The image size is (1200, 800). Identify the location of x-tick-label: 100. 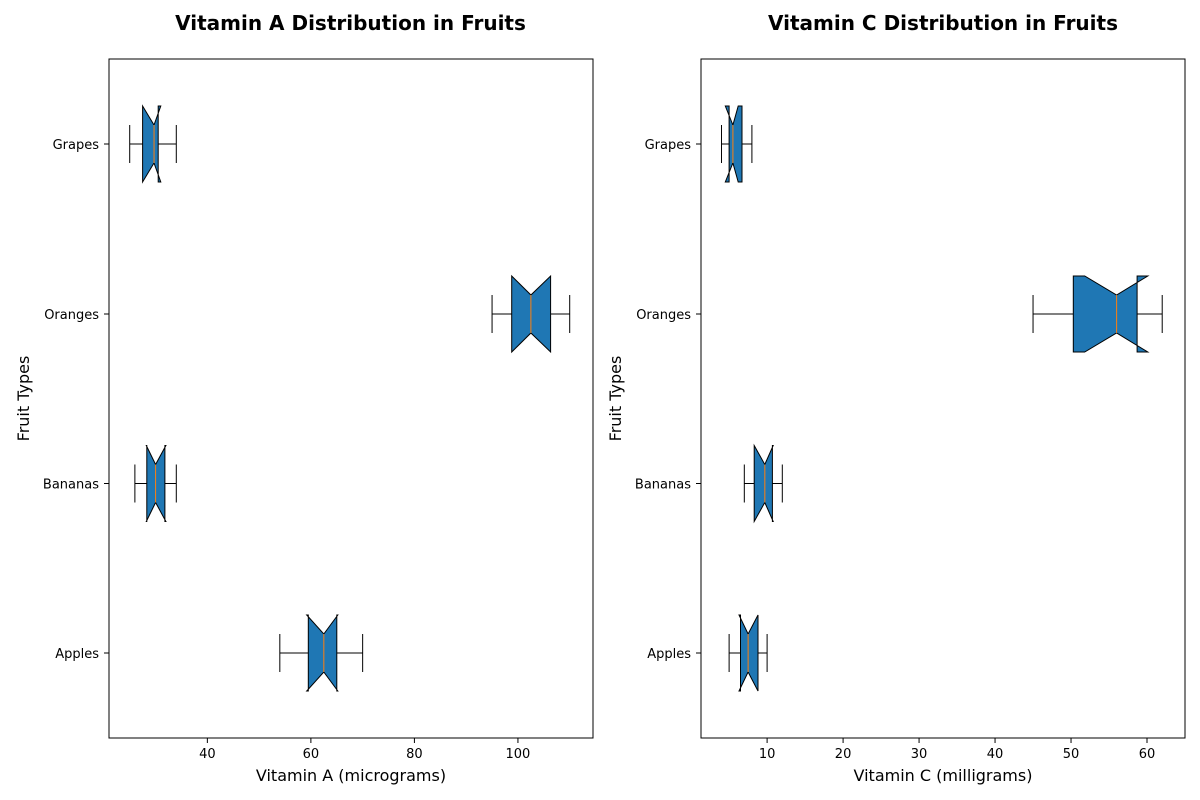
(518, 754).